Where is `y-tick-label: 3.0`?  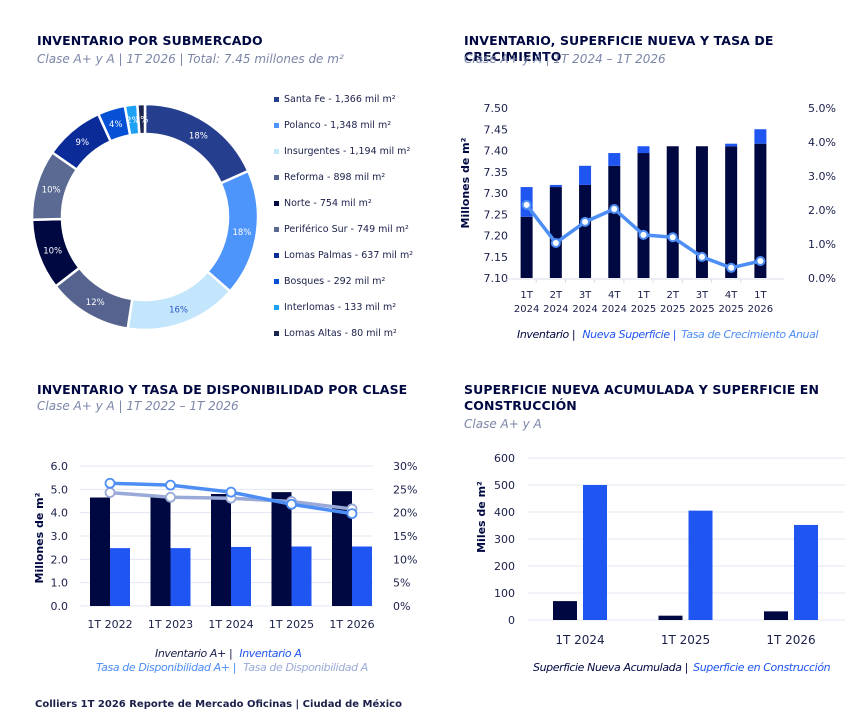 y-tick-label: 3.0 is located at coordinates (60, 536).